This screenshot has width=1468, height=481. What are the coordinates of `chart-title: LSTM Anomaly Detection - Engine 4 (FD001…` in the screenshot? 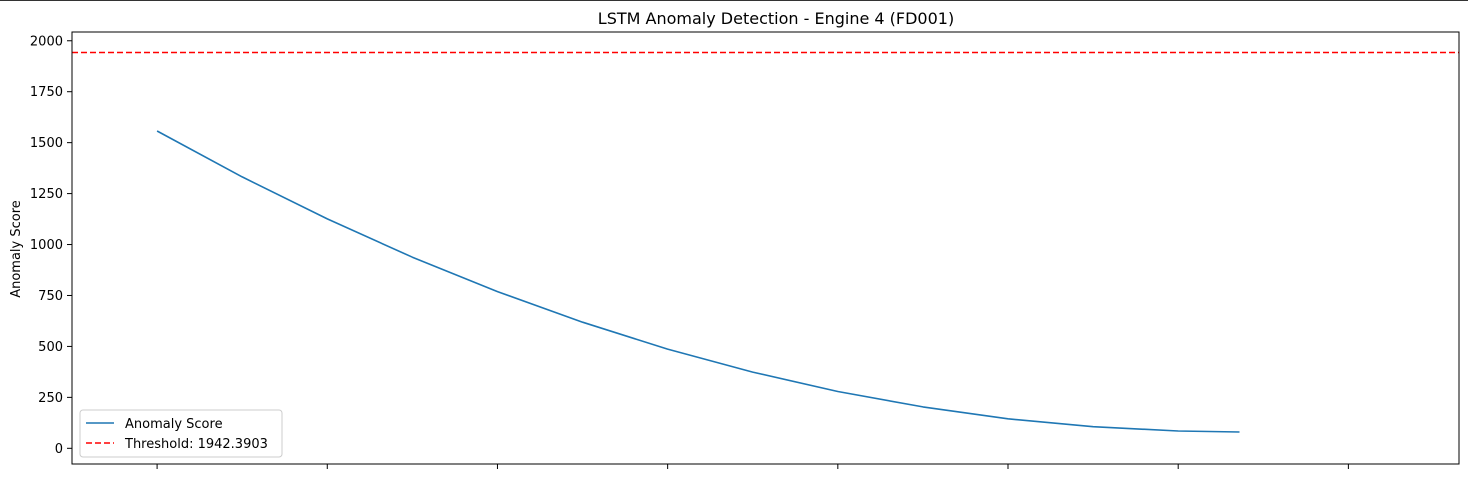 It's located at (776, 18).